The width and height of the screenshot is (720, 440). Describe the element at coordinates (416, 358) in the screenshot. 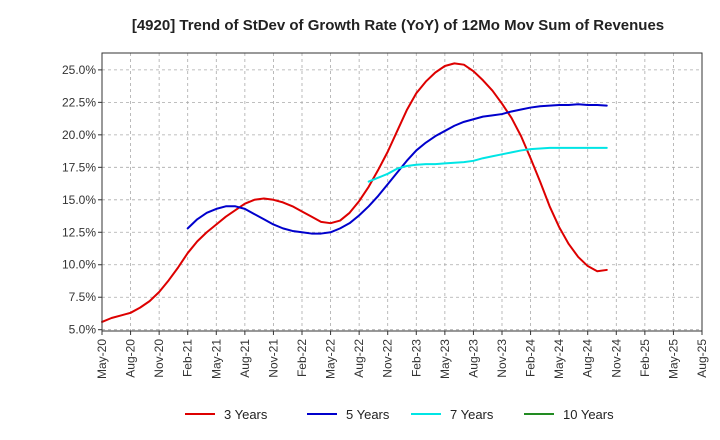

I see `x-tick-label: Feb-23` at that location.